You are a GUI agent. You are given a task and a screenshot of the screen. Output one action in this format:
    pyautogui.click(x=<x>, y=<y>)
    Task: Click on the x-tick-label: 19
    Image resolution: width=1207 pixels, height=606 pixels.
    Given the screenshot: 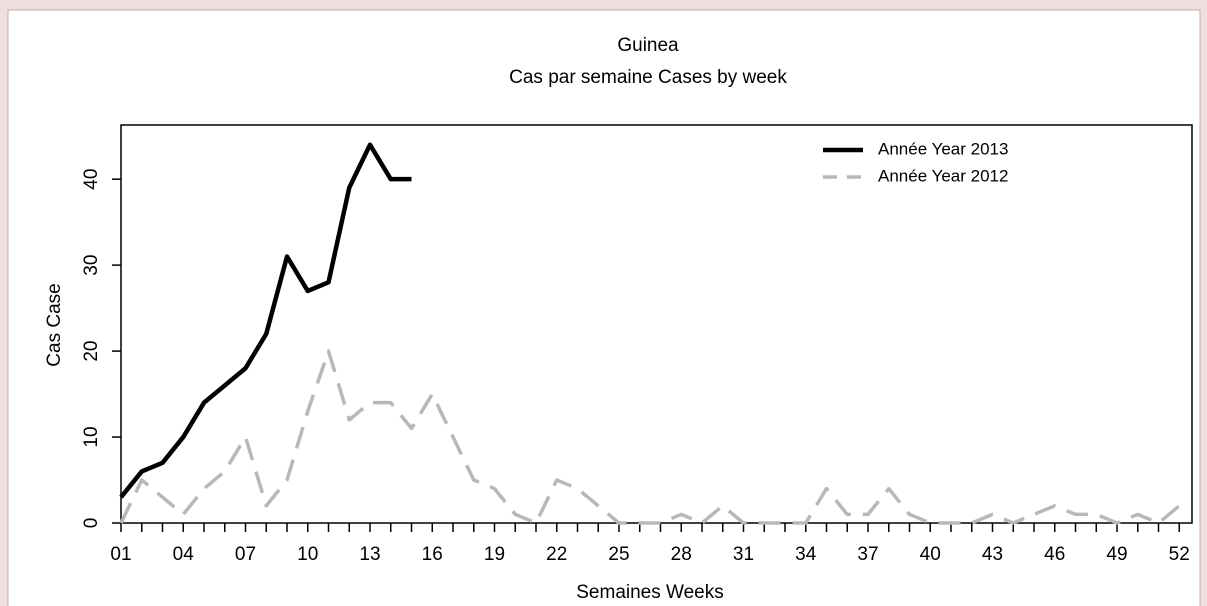 What is the action you would take?
    pyautogui.click(x=494, y=554)
    